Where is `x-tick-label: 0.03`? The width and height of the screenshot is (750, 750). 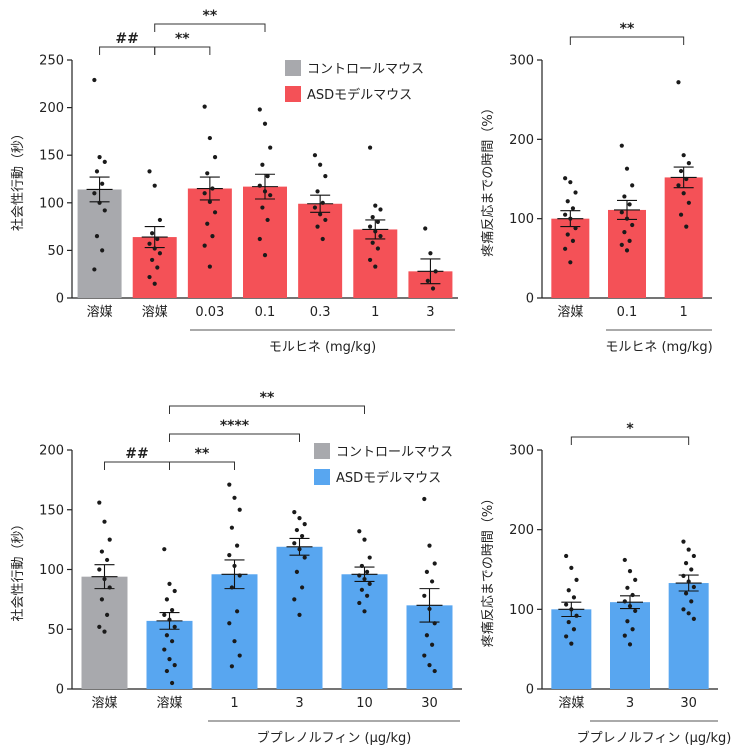
x-tick-label: 0.03 is located at coordinates (209, 312).